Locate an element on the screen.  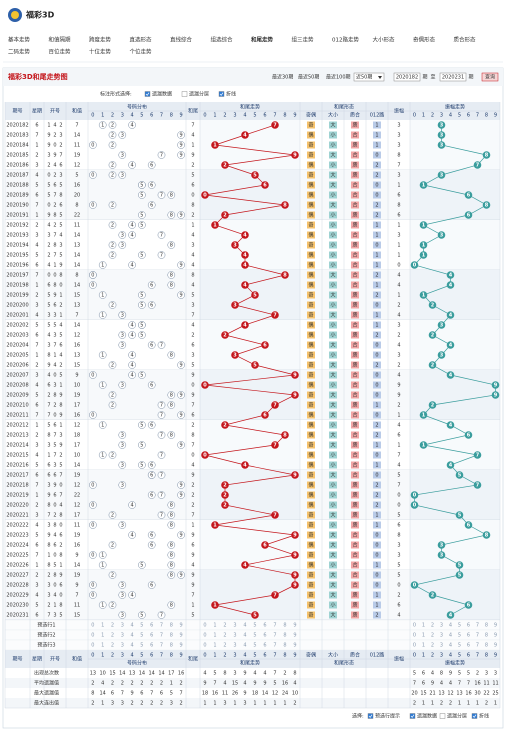
nav-link: 直线综合 is located at coordinates (181, 40).